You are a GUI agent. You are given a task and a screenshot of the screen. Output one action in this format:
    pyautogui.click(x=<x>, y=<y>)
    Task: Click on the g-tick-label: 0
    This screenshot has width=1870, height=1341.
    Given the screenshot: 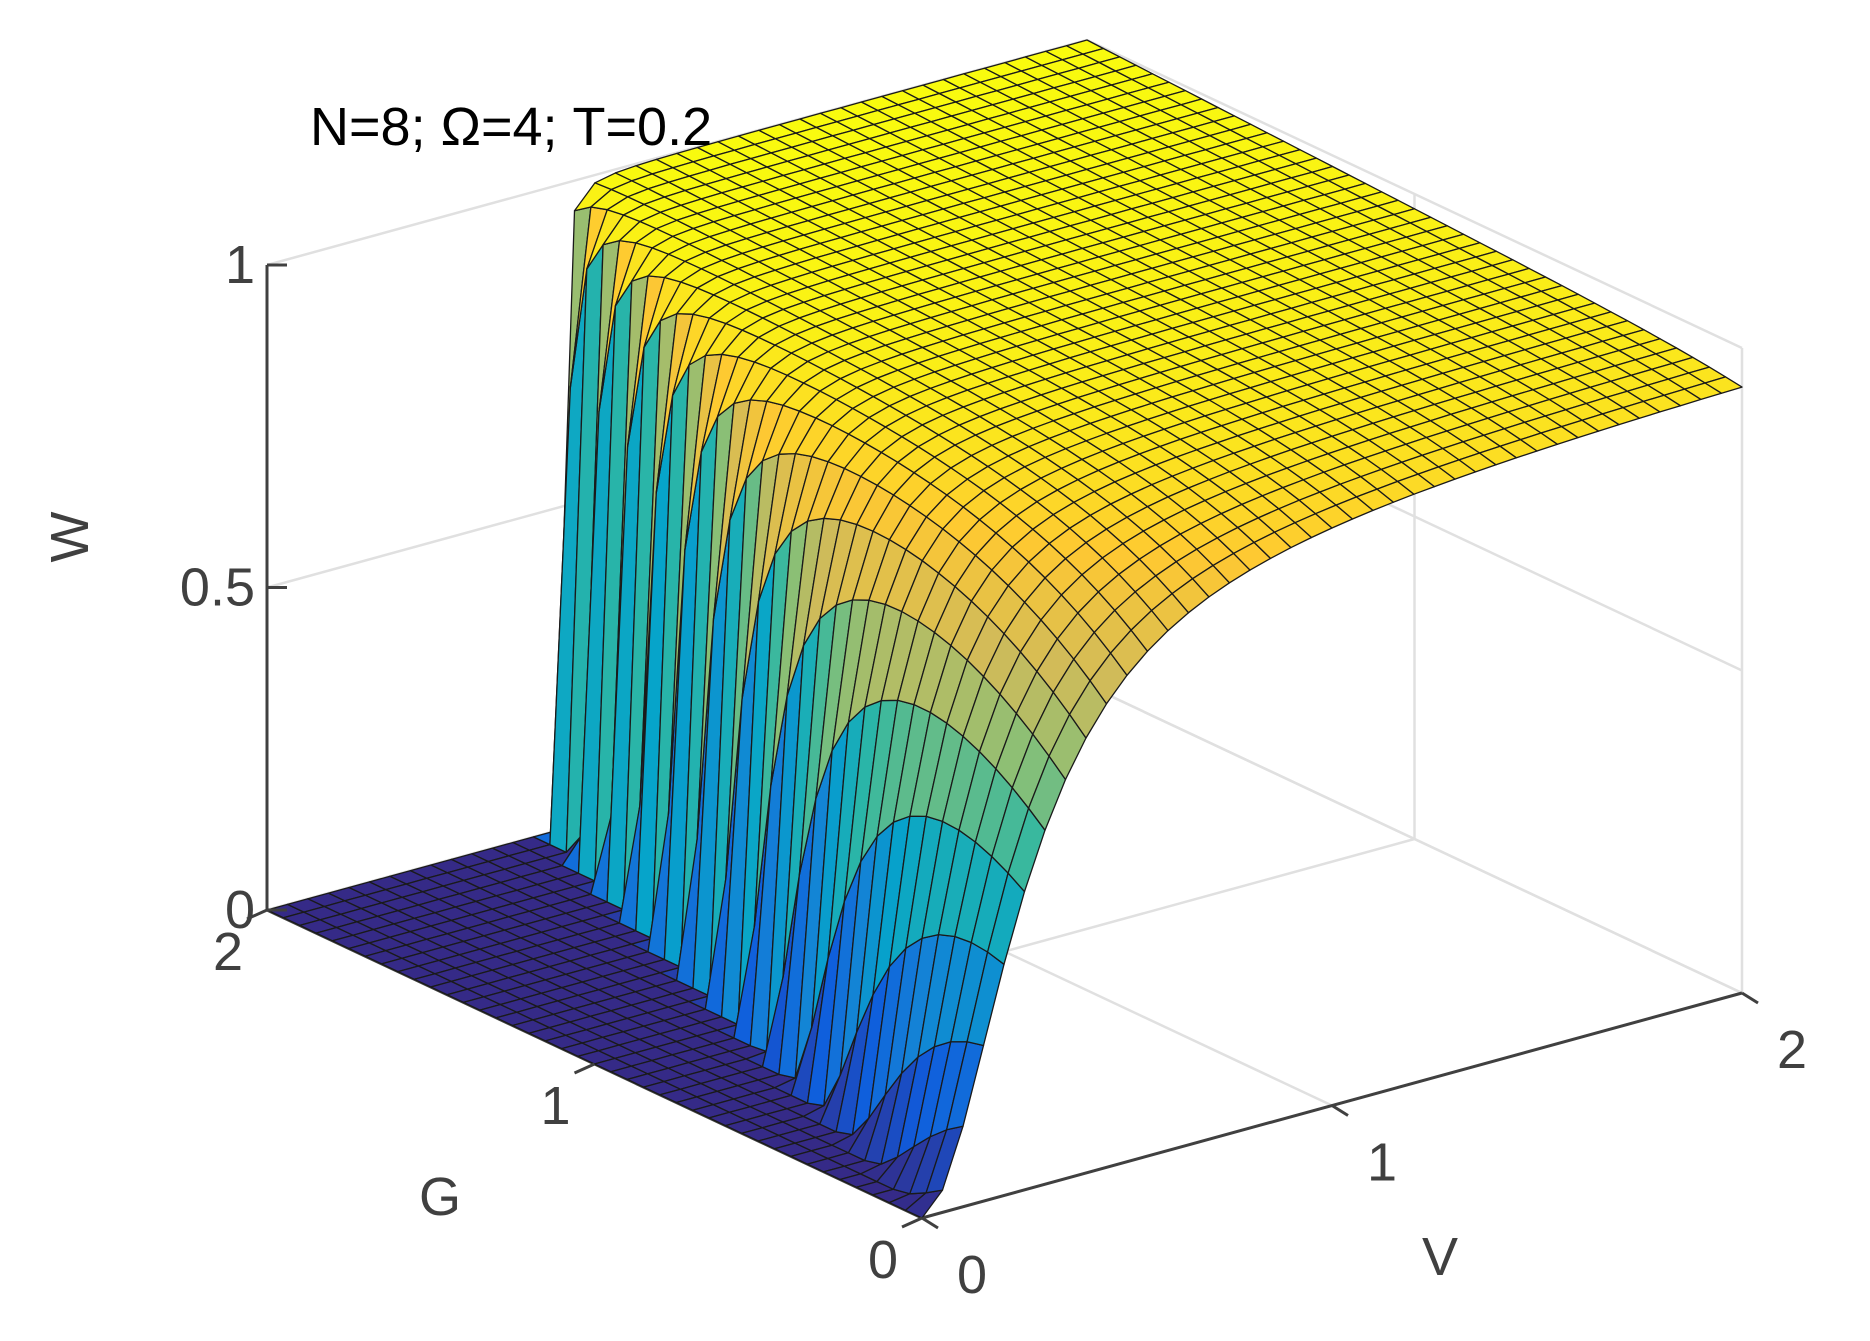 What is the action you would take?
    pyautogui.click(x=883, y=1260)
    